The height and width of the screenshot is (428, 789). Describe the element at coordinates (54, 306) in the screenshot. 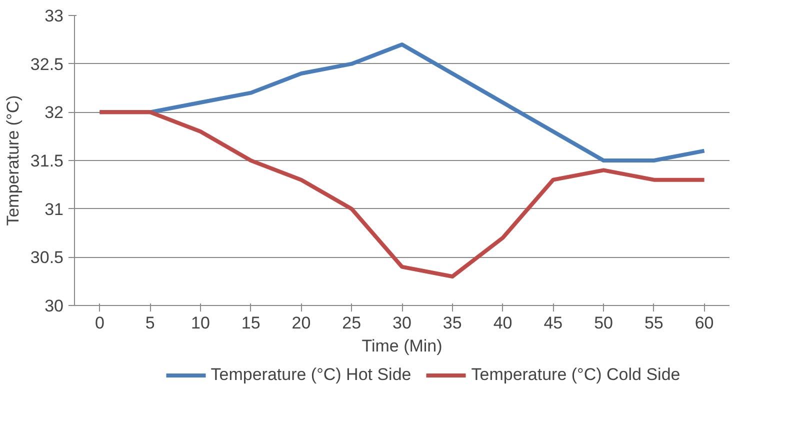

I see `y-tick-label: 30` at that location.